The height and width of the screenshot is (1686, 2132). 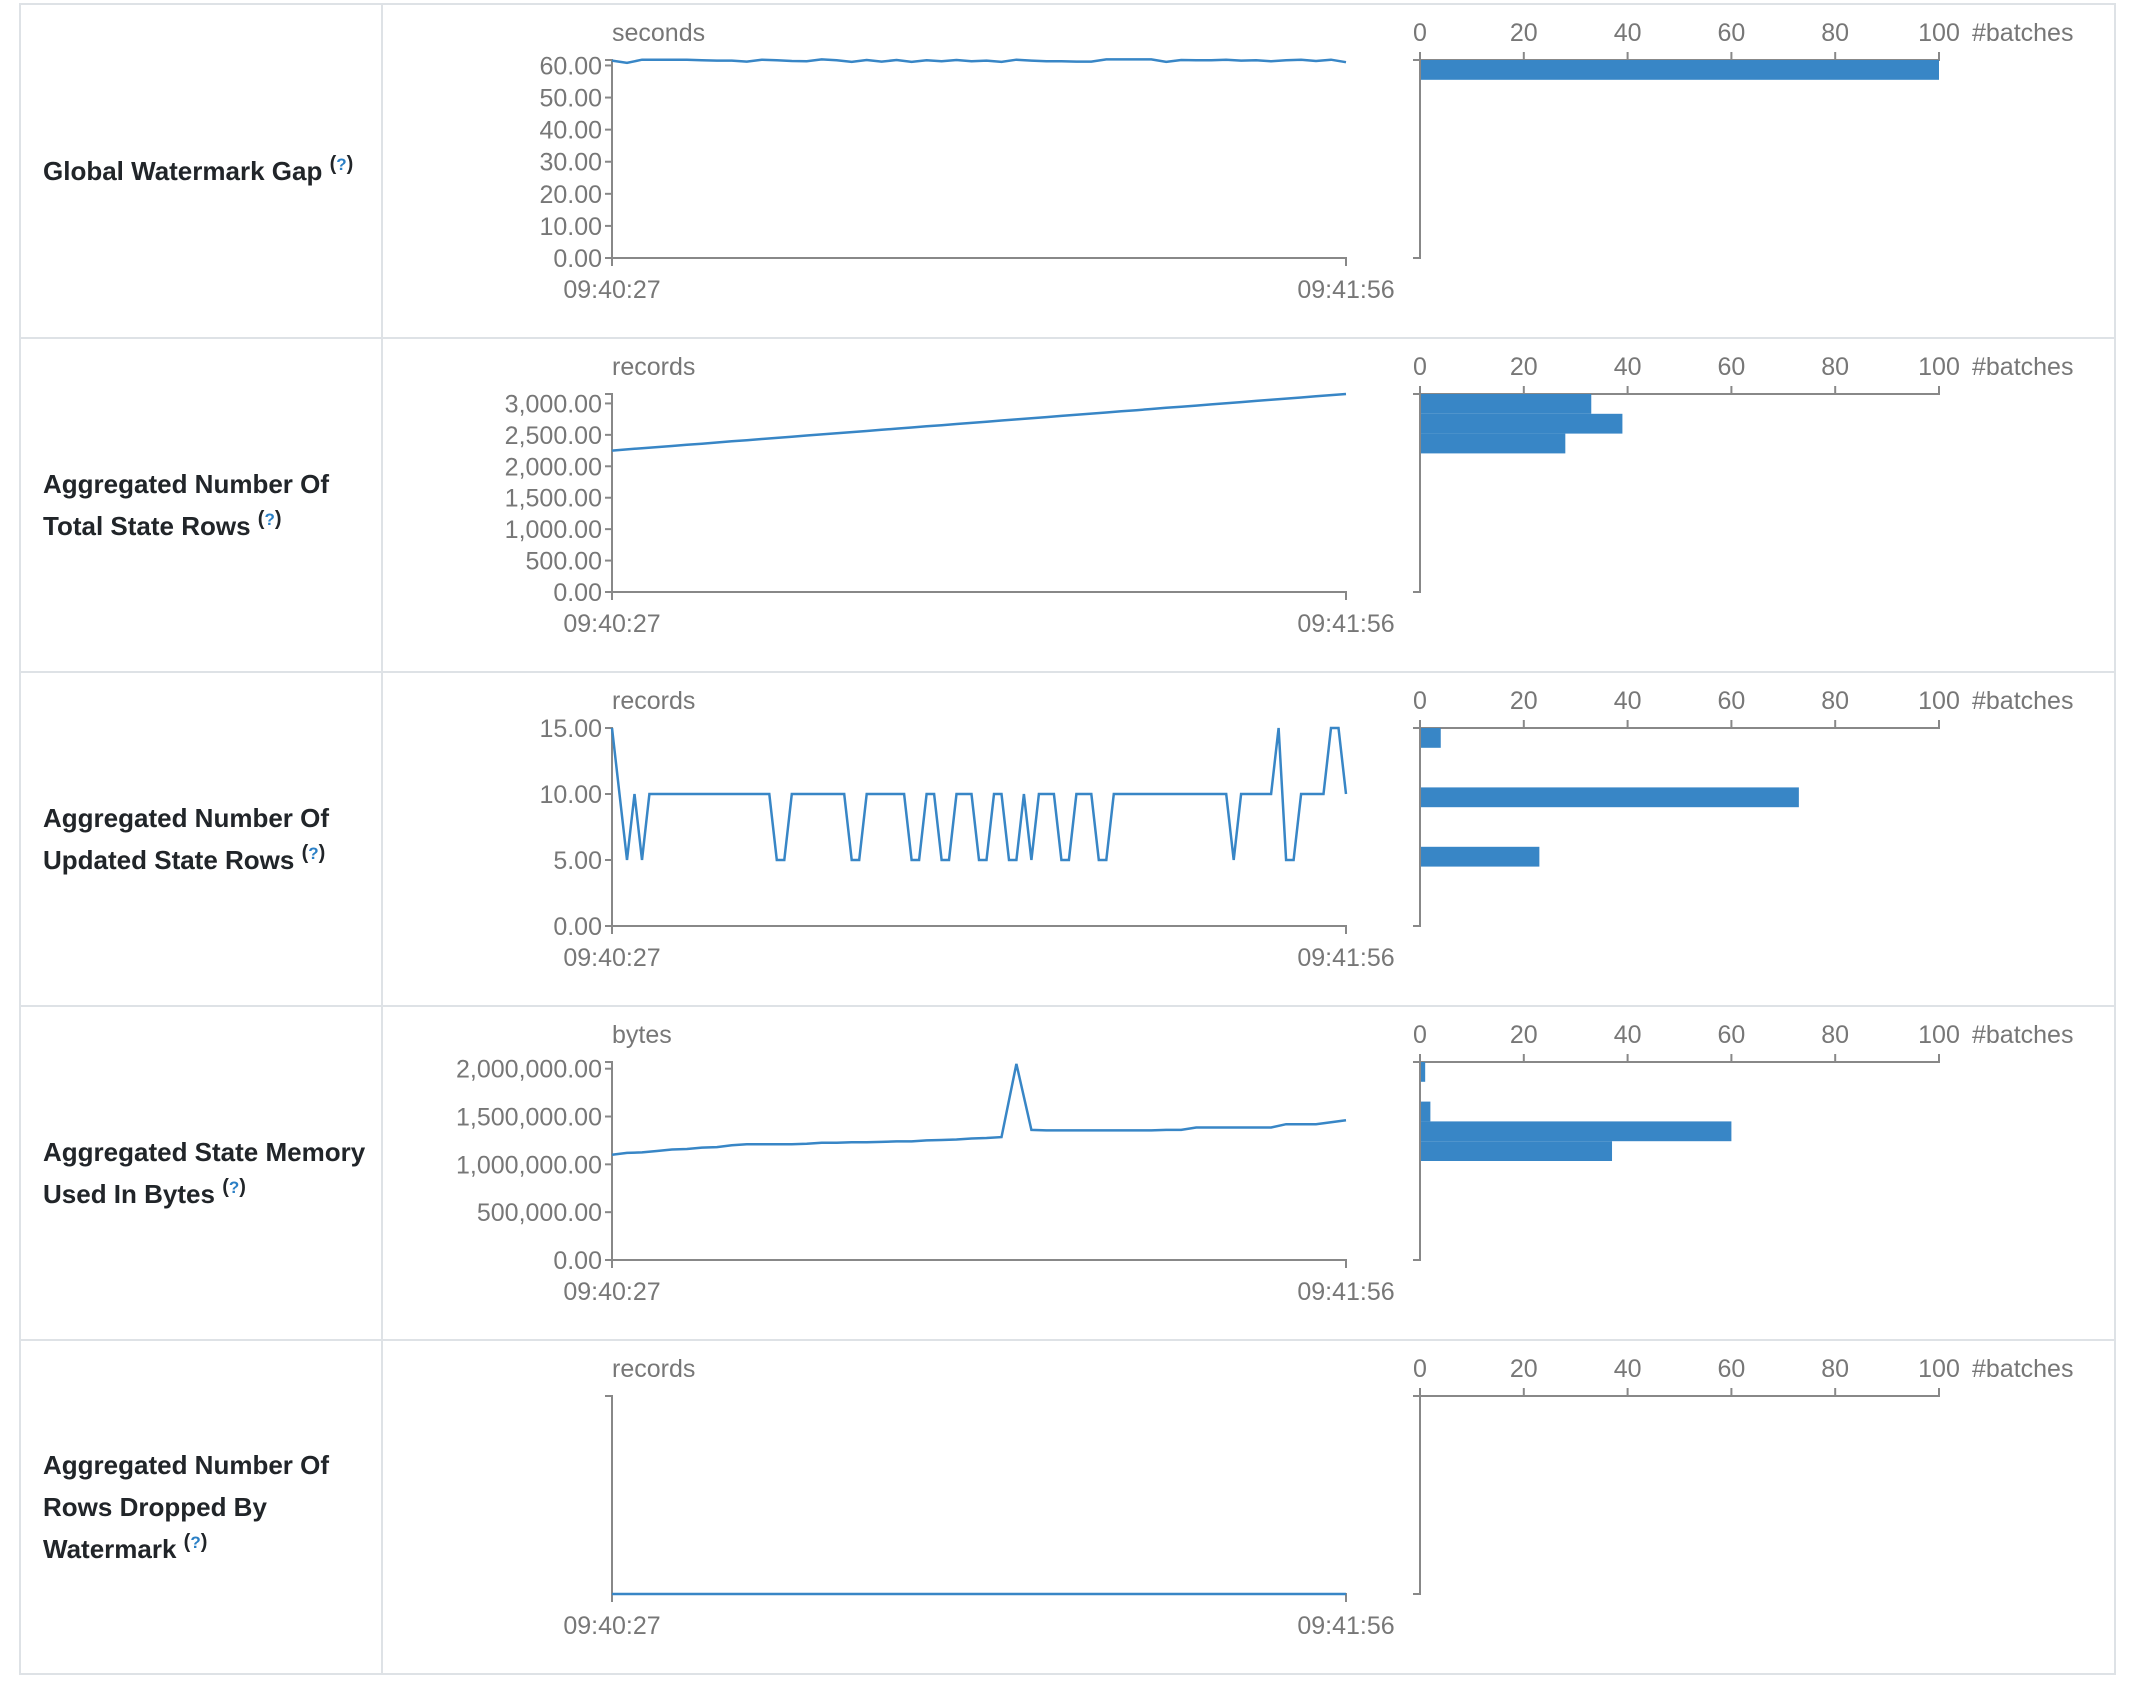 What do you see at coordinates (553, 499) in the screenshot?
I see `y-tick-label: 1,500.00` at bounding box center [553, 499].